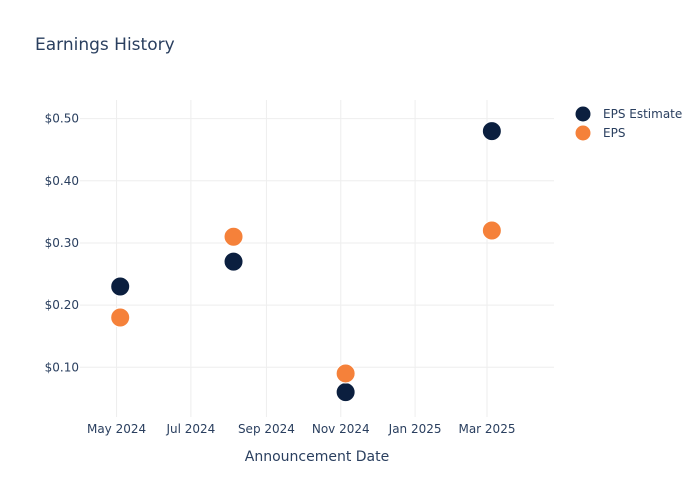  I want to click on y-tick-label: $0.50, so click(62, 119).